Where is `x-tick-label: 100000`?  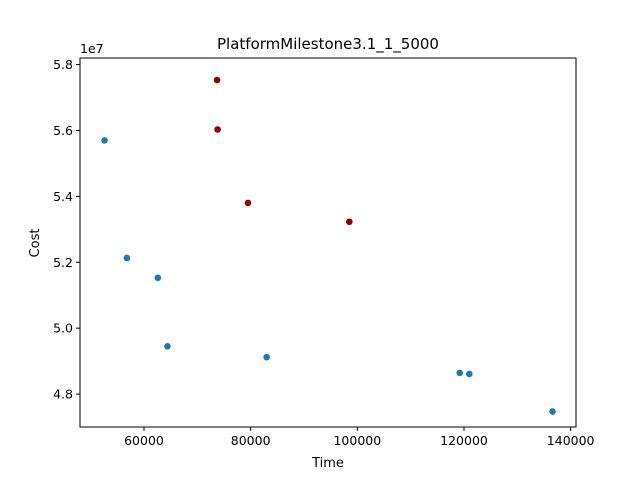
x-tick-label: 100000 is located at coordinates (357, 440).